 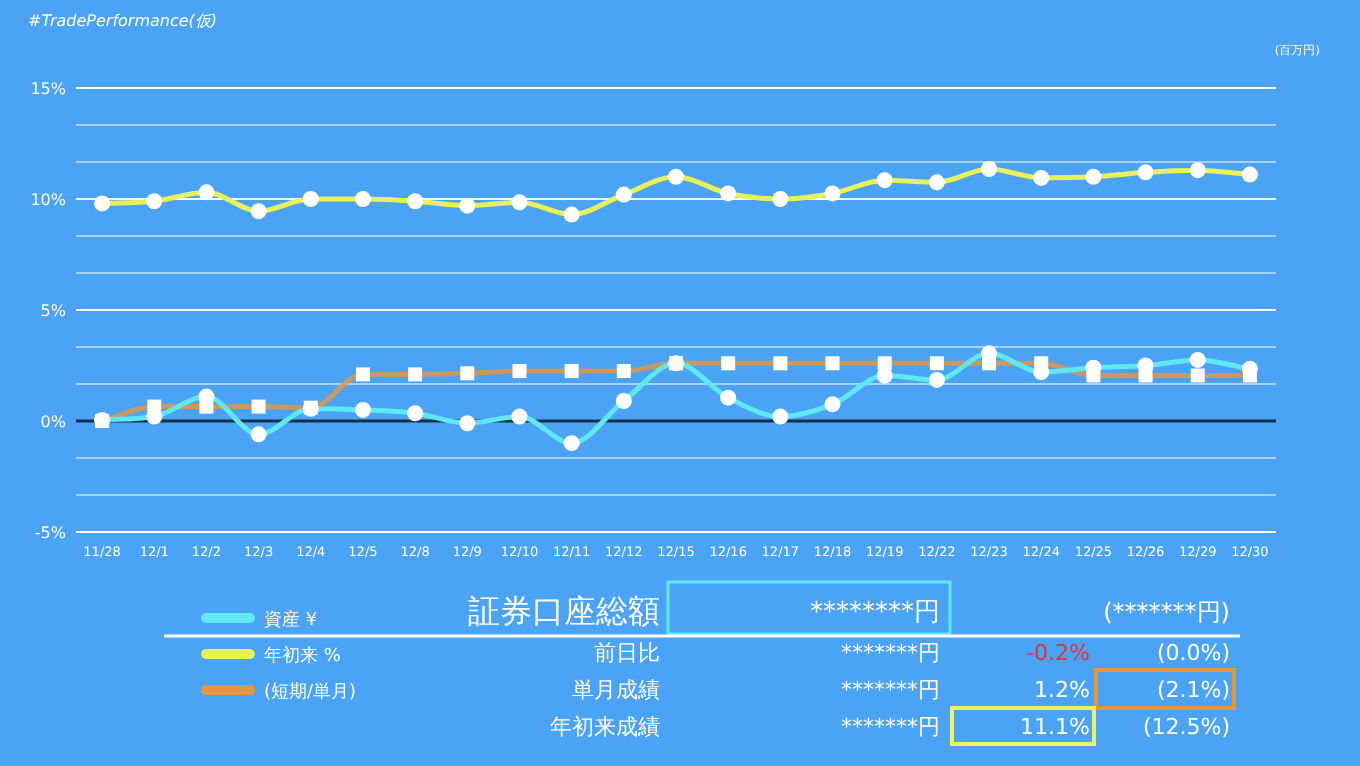 I want to click on text: 11.1%, so click(x=1055, y=727).